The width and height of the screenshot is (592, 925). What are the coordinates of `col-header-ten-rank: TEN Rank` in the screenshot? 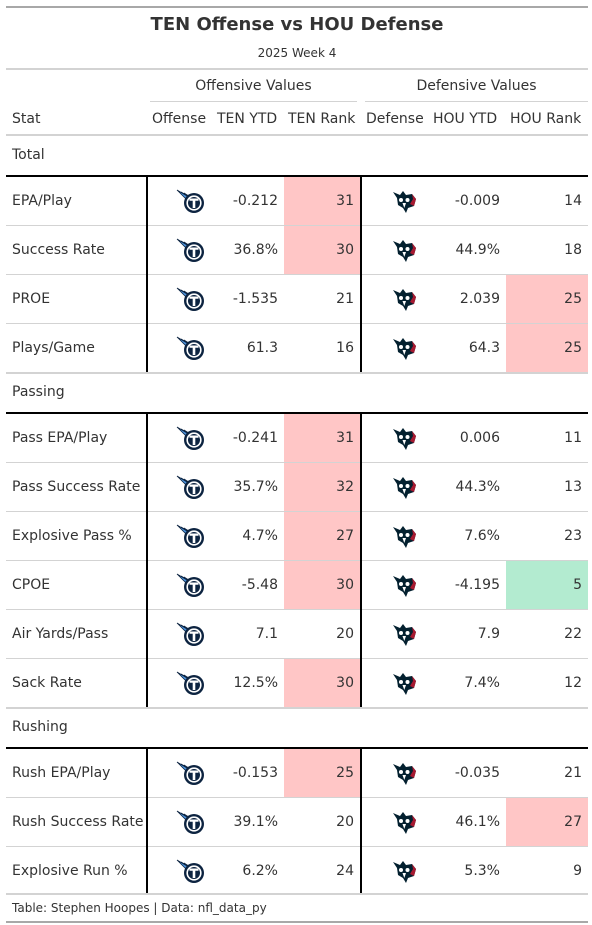 It's located at (322, 119).